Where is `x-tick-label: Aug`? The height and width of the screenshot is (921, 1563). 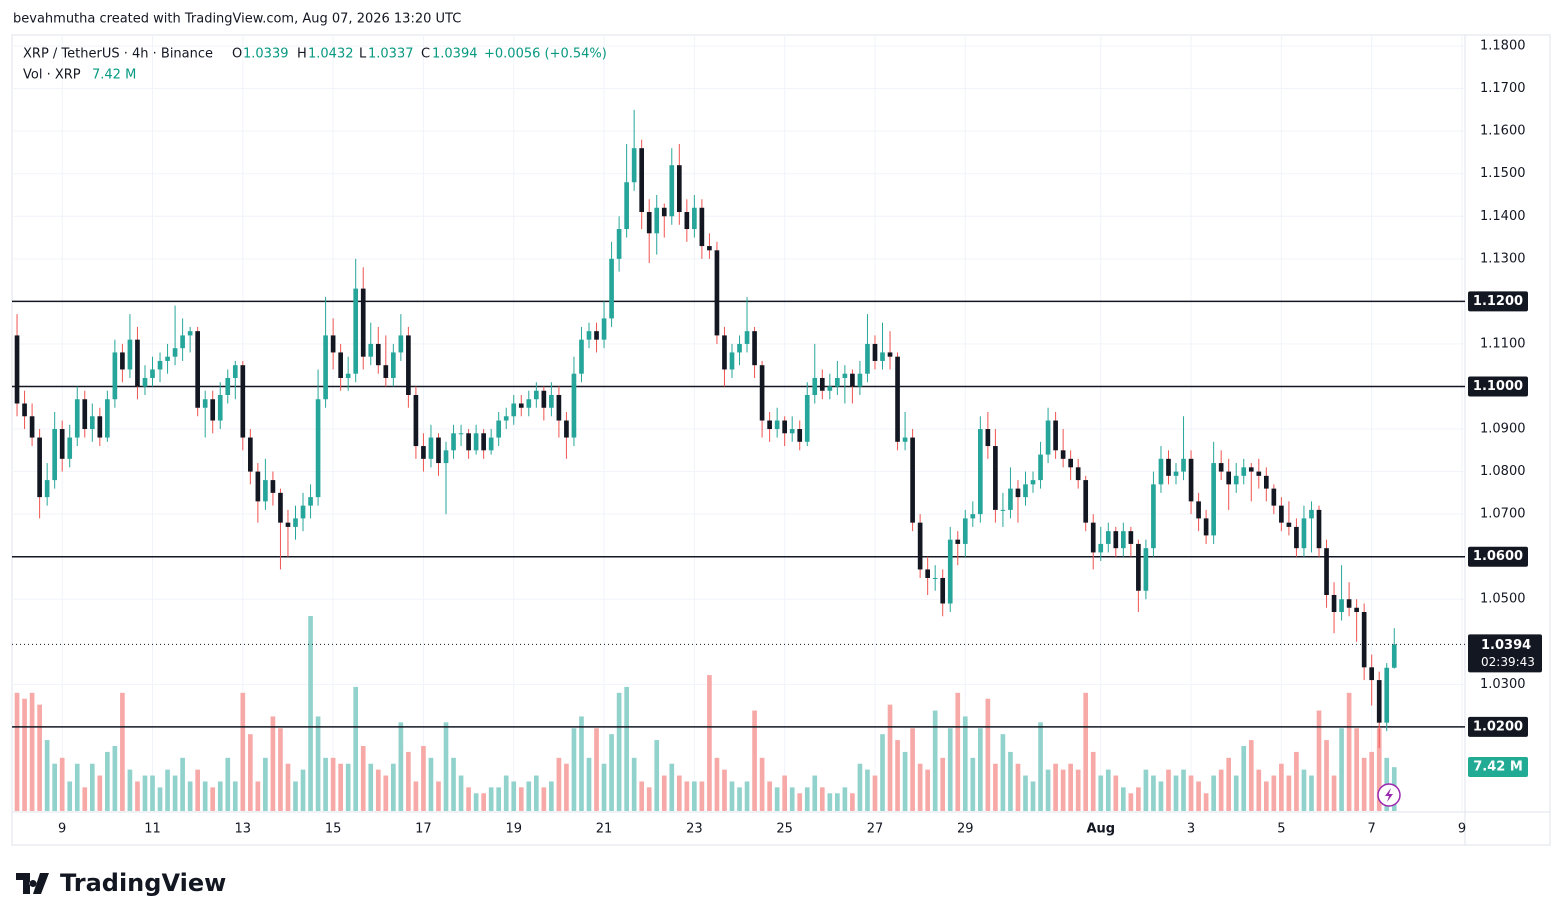 x-tick-label: Aug is located at coordinates (1100, 829).